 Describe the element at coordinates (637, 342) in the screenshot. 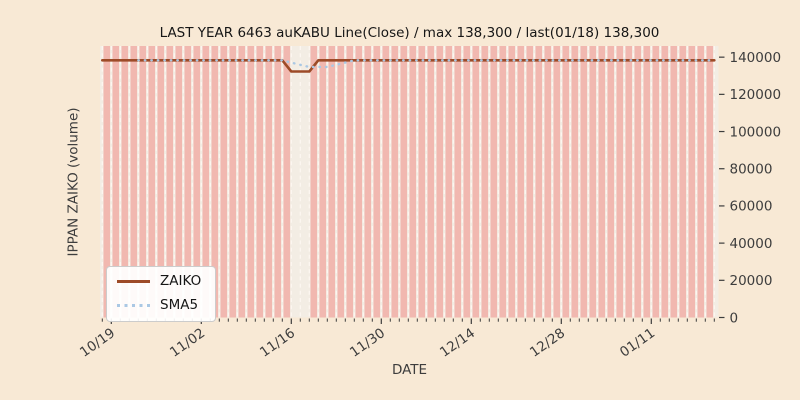

I see `x-tick-label: 01/11` at that location.